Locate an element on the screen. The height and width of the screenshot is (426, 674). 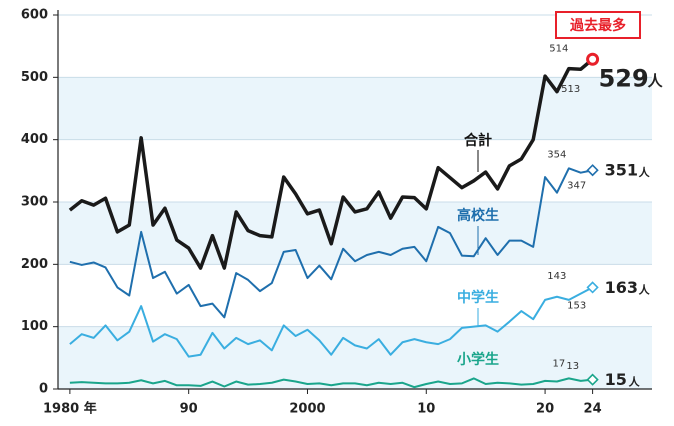
end-value: 529 is located at coordinates (624, 78).